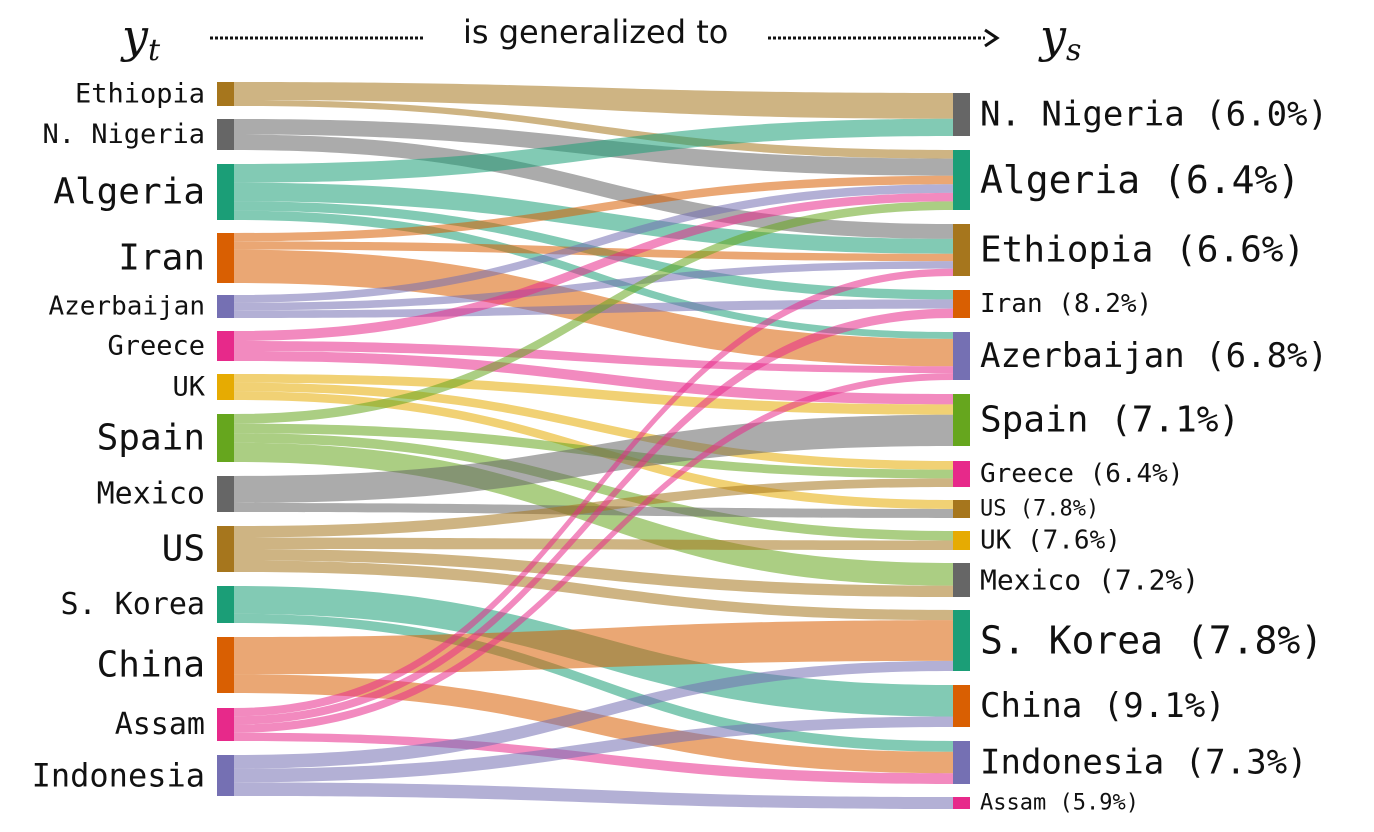 The width and height of the screenshot is (1374, 832). What do you see at coordinates (225, 94) in the screenshot?
I see `left-node-bar-ethiopia` at bounding box center [225, 94].